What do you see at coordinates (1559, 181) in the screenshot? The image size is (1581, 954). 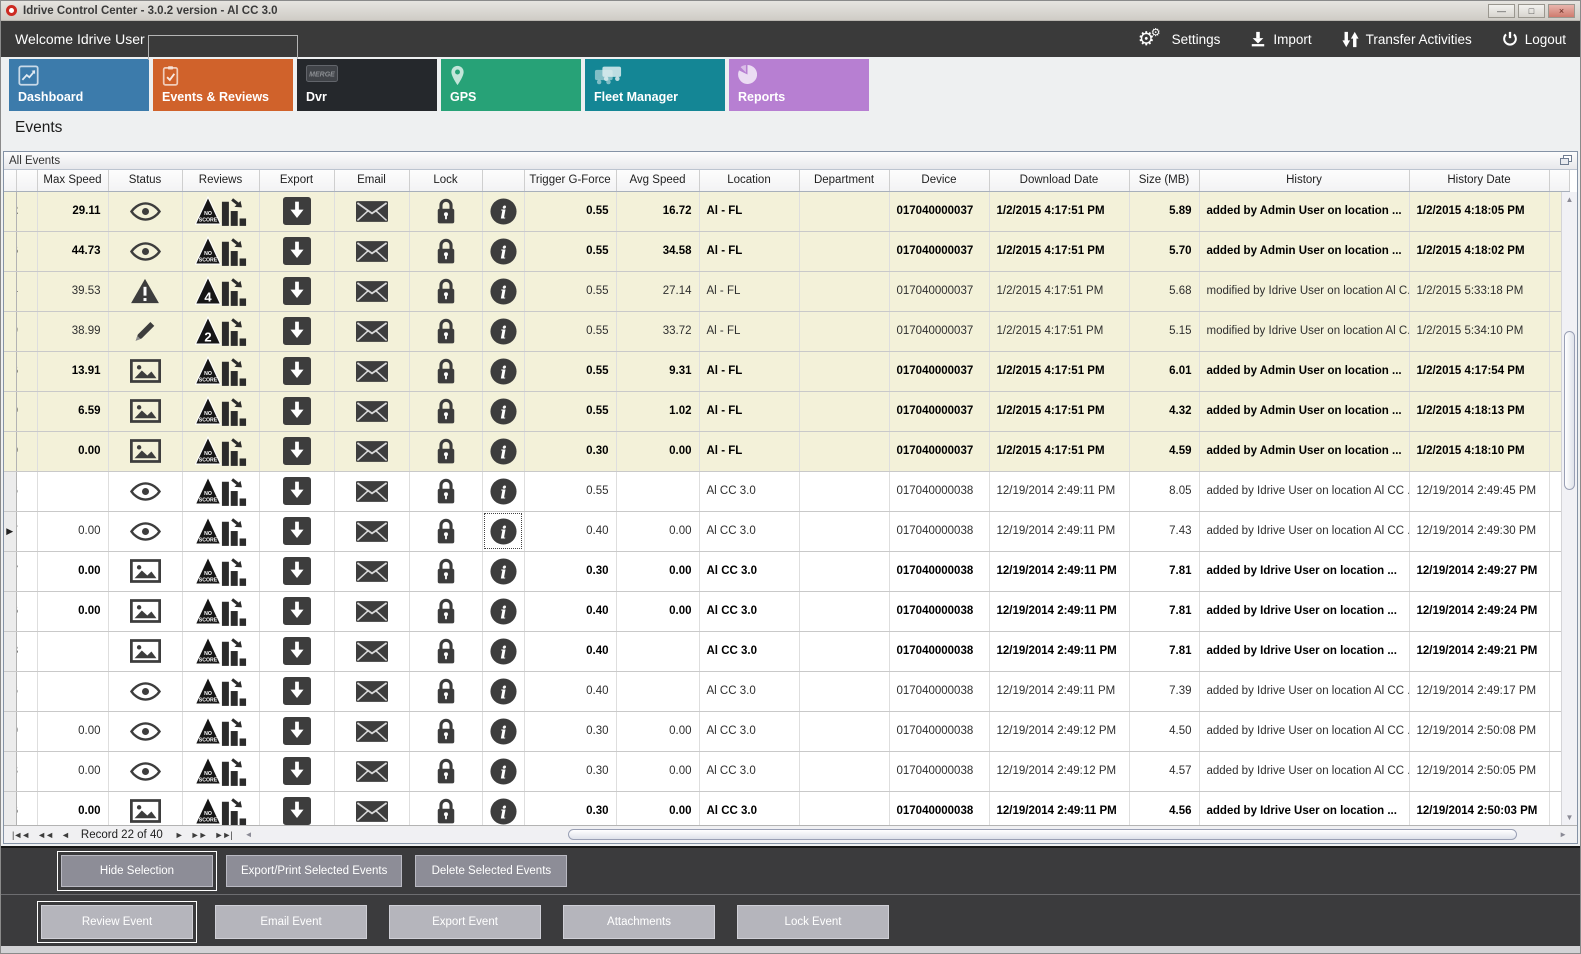 I see `column-header-filler` at bounding box center [1559, 181].